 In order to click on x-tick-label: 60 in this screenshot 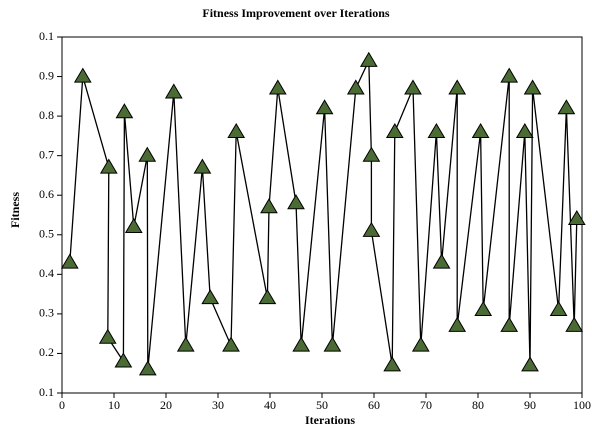, I will do `click(374, 405)`.